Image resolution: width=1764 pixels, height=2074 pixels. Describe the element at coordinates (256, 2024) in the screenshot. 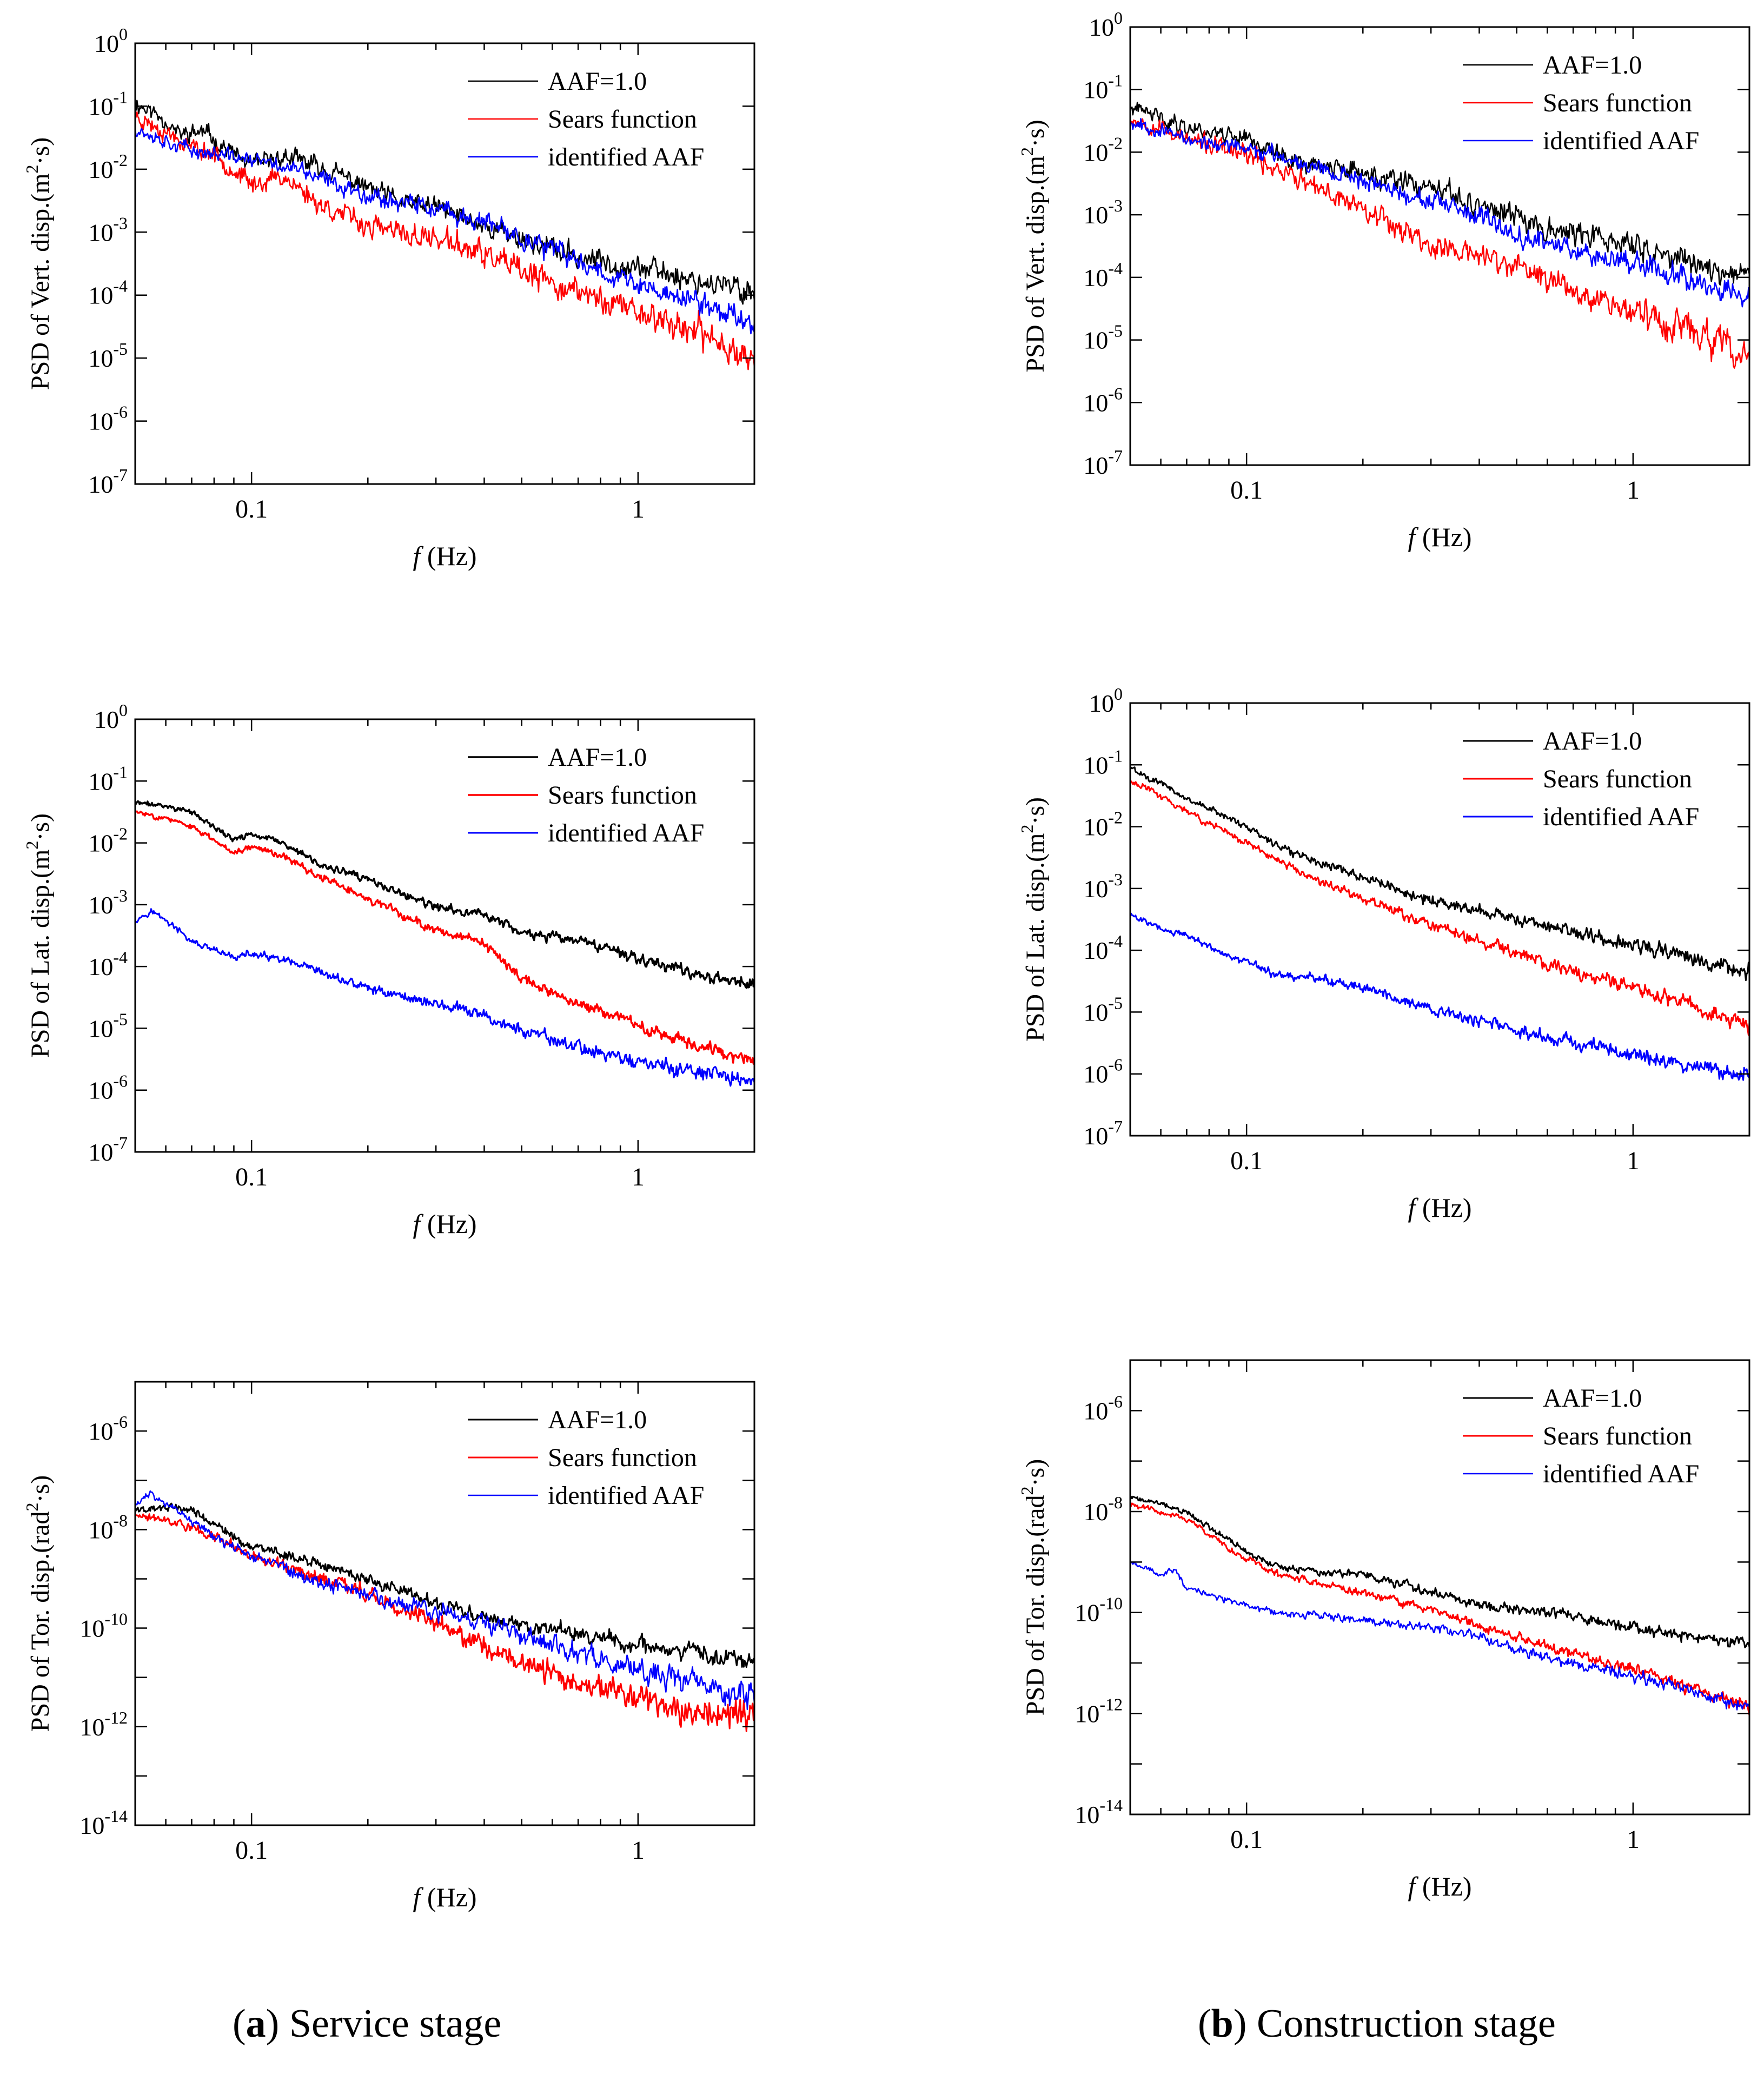

I see `caption-letter: a` at that location.